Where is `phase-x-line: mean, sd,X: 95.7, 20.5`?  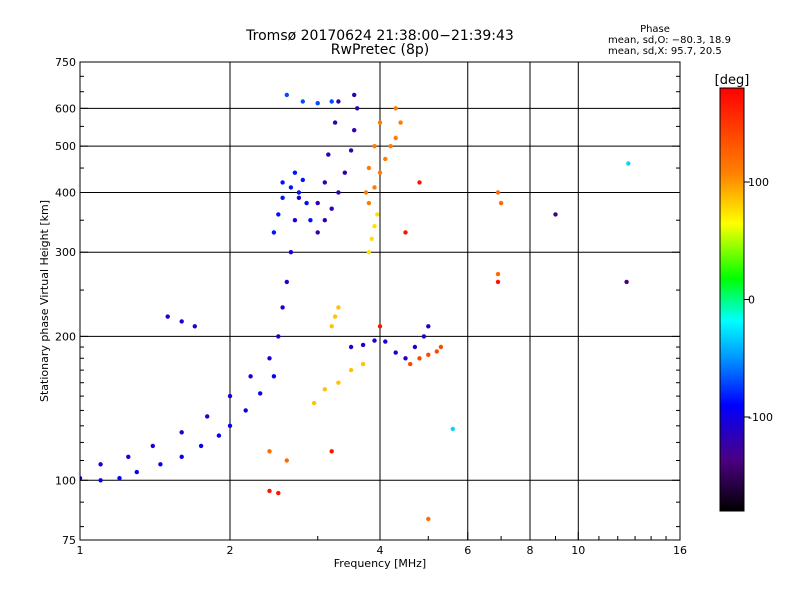
phase-x-line: mean, sd,X: 95.7, 20.5 is located at coordinates (665, 51).